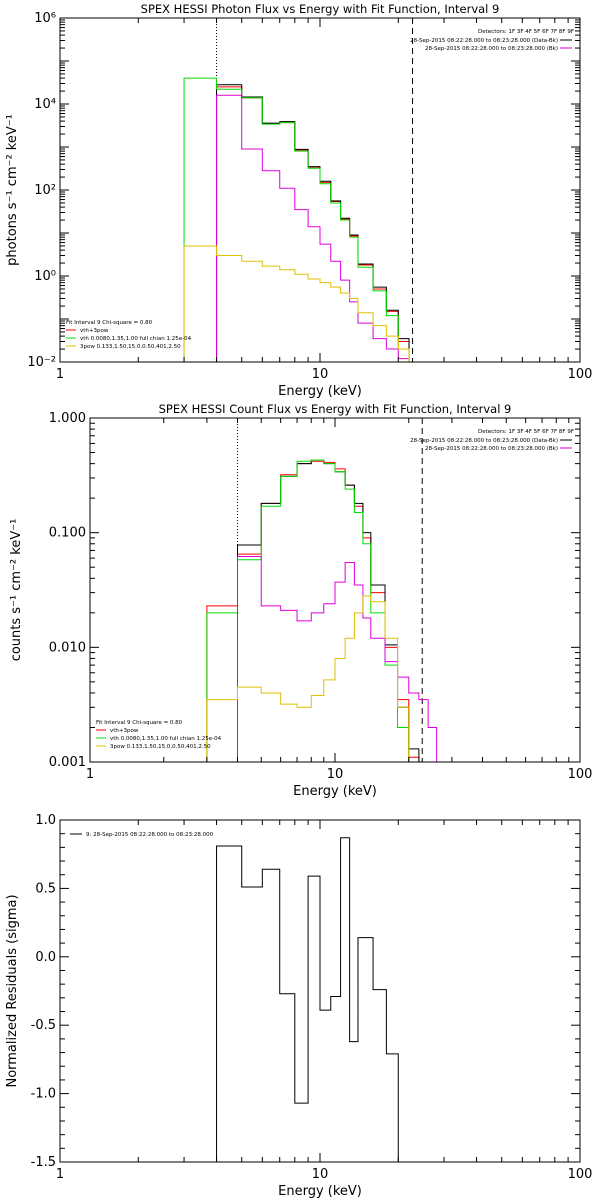 This screenshot has width=600, height=1200. Describe the element at coordinates (45, 104) in the screenshot. I see `y-tick-label: 10⁴` at that location.